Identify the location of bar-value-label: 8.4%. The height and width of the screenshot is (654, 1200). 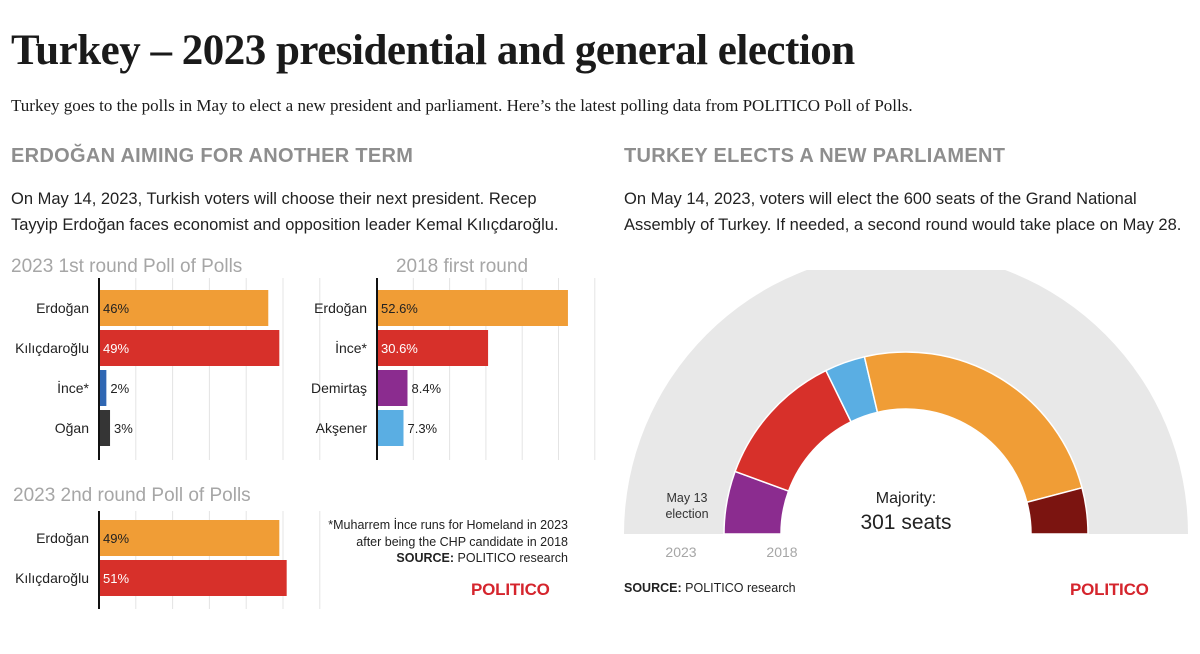
(426, 388).